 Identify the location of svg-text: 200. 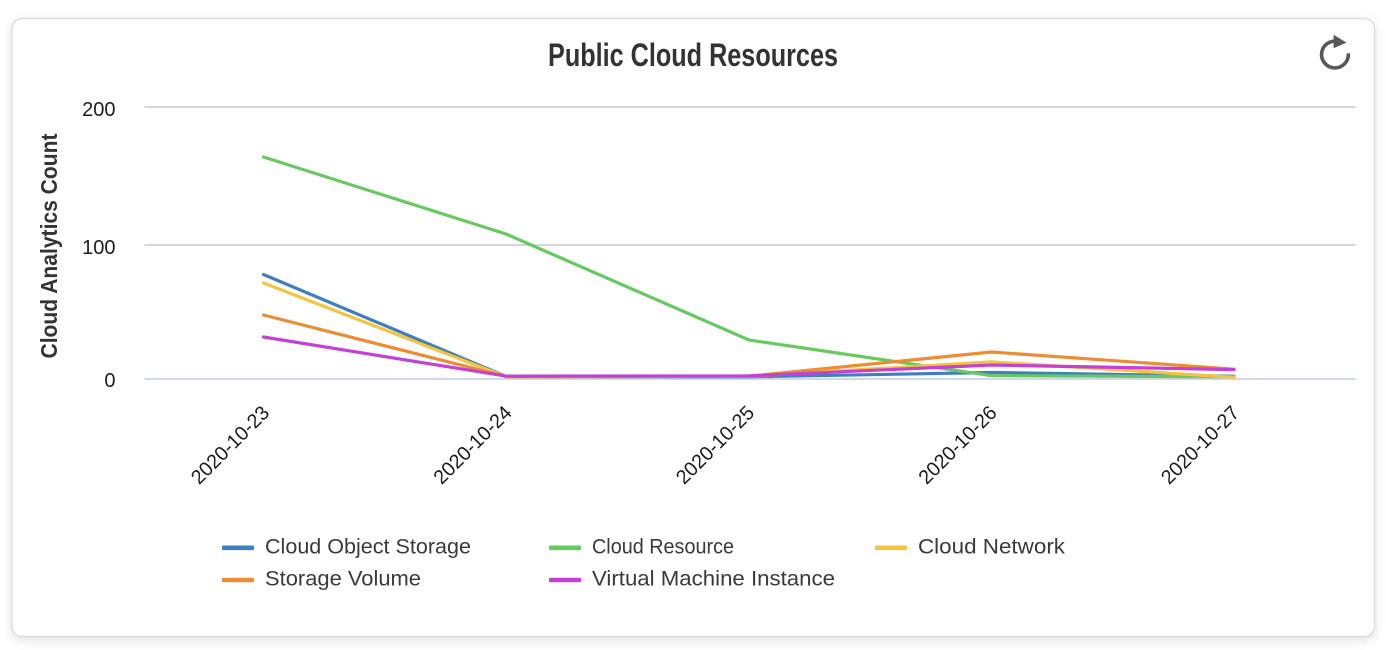
(98, 110).